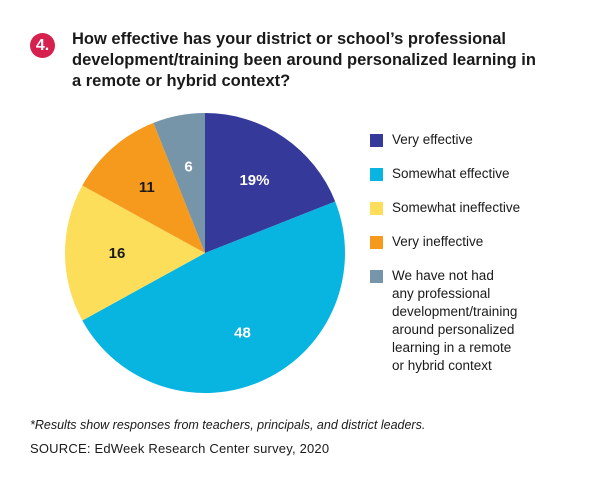 Image resolution: width=600 pixels, height=485 pixels. Describe the element at coordinates (456, 207) in the screenshot. I see `legend-label: Somewhat ineffective` at that location.